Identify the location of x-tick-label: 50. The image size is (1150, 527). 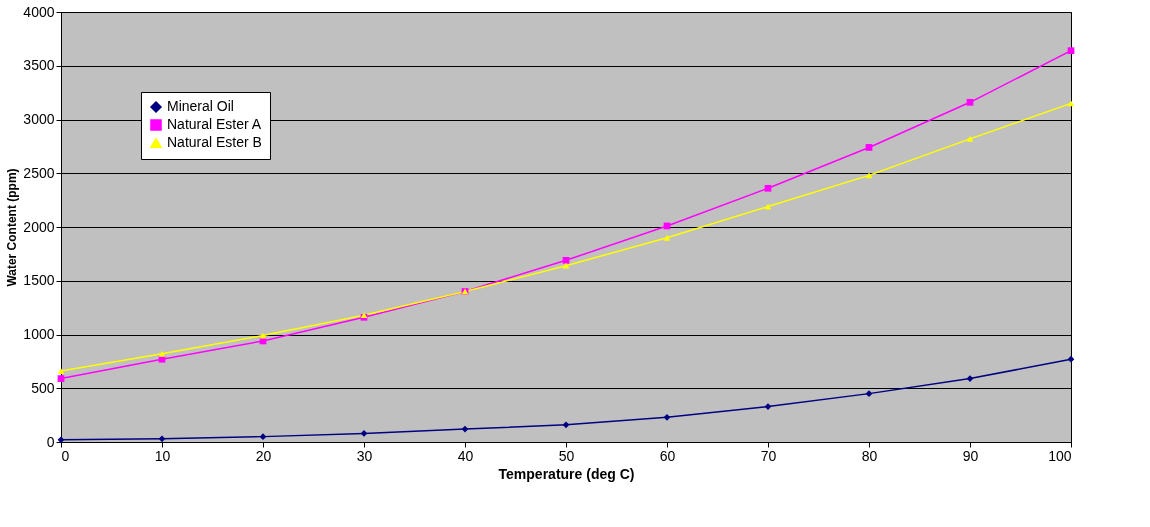
(566, 455).